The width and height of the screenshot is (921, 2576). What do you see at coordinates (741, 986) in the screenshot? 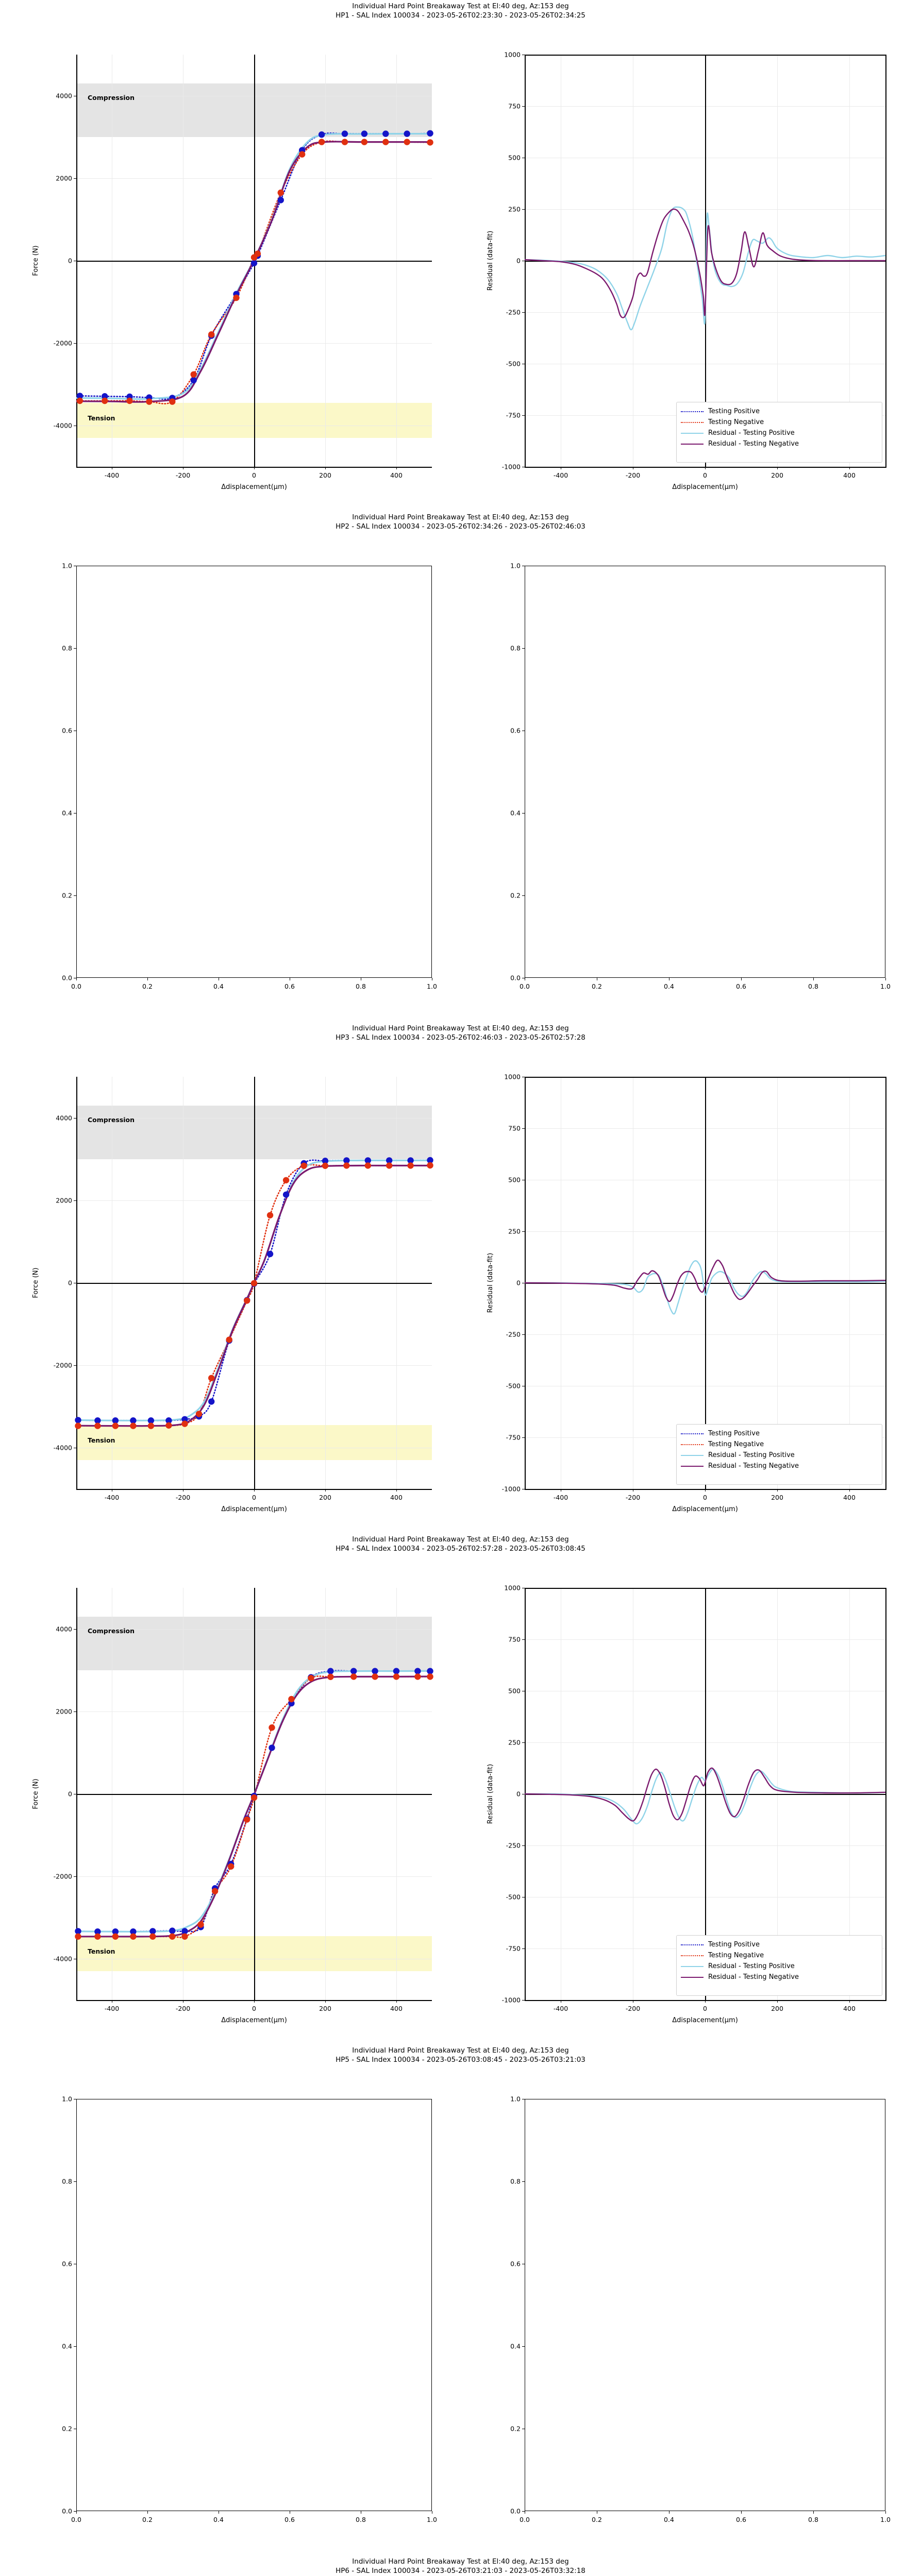
I see `x-tick-label: 0.6` at bounding box center [741, 986].